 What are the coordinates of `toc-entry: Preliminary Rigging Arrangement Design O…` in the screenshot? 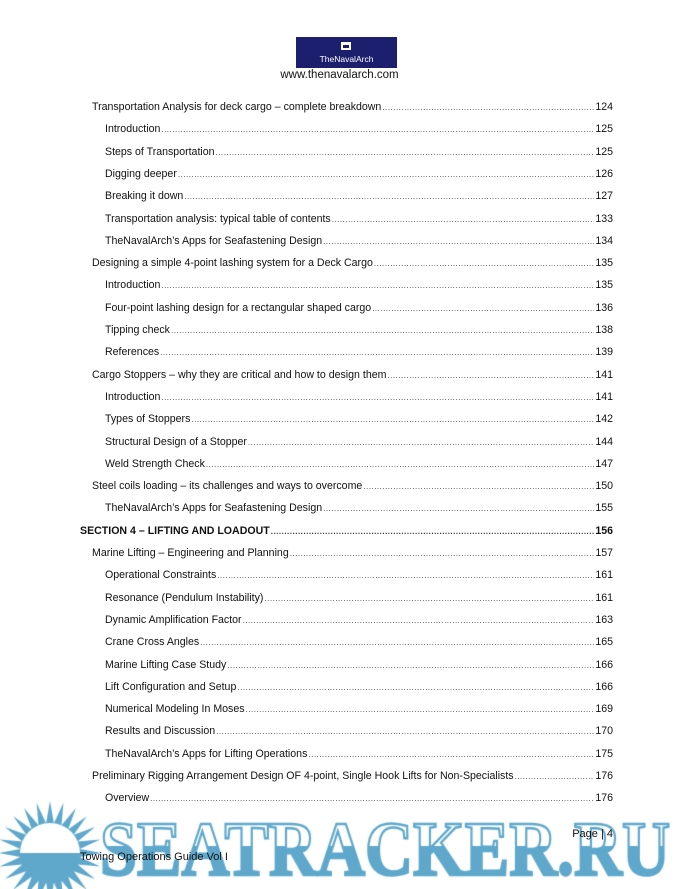 It's located at (352, 776).